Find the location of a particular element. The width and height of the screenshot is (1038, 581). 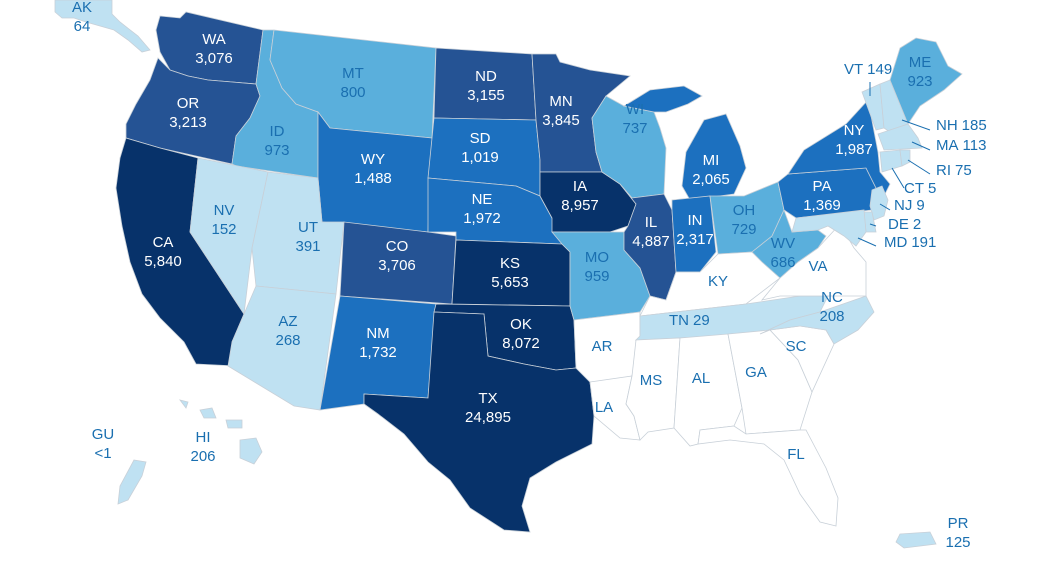

nj-value-label: 9 is located at coordinates (920, 205).